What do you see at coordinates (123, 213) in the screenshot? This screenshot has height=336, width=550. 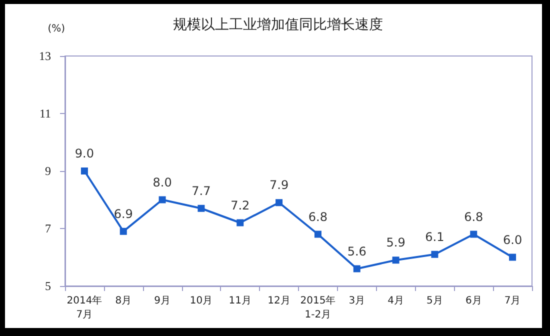 I see `data-label: 6.9` at bounding box center [123, 213].